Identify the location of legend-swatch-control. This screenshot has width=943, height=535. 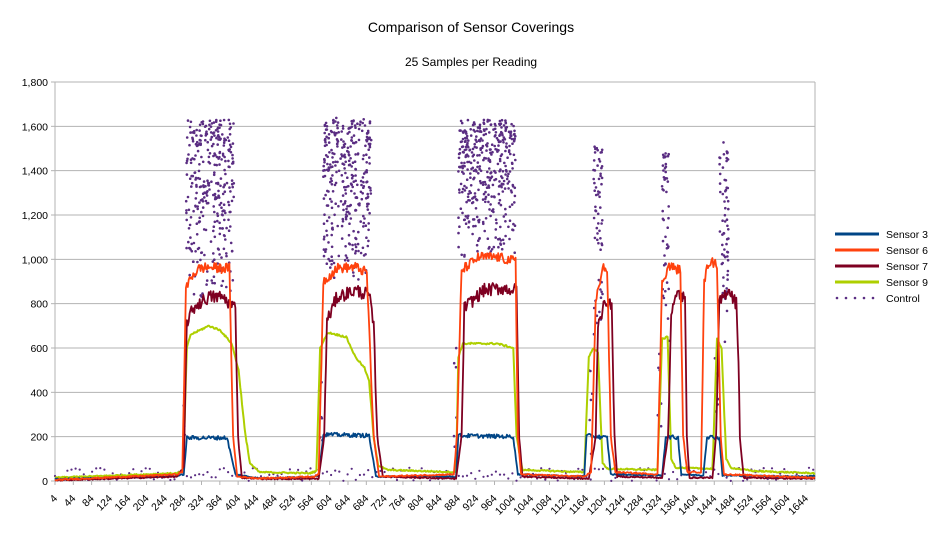
(846, 298).